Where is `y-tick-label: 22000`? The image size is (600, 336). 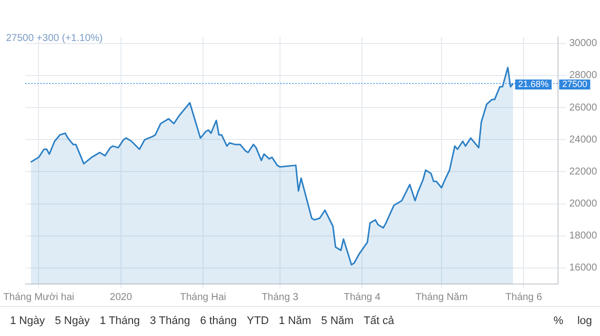 y-tick-label: 22000 is located at coordinates (583, 172).